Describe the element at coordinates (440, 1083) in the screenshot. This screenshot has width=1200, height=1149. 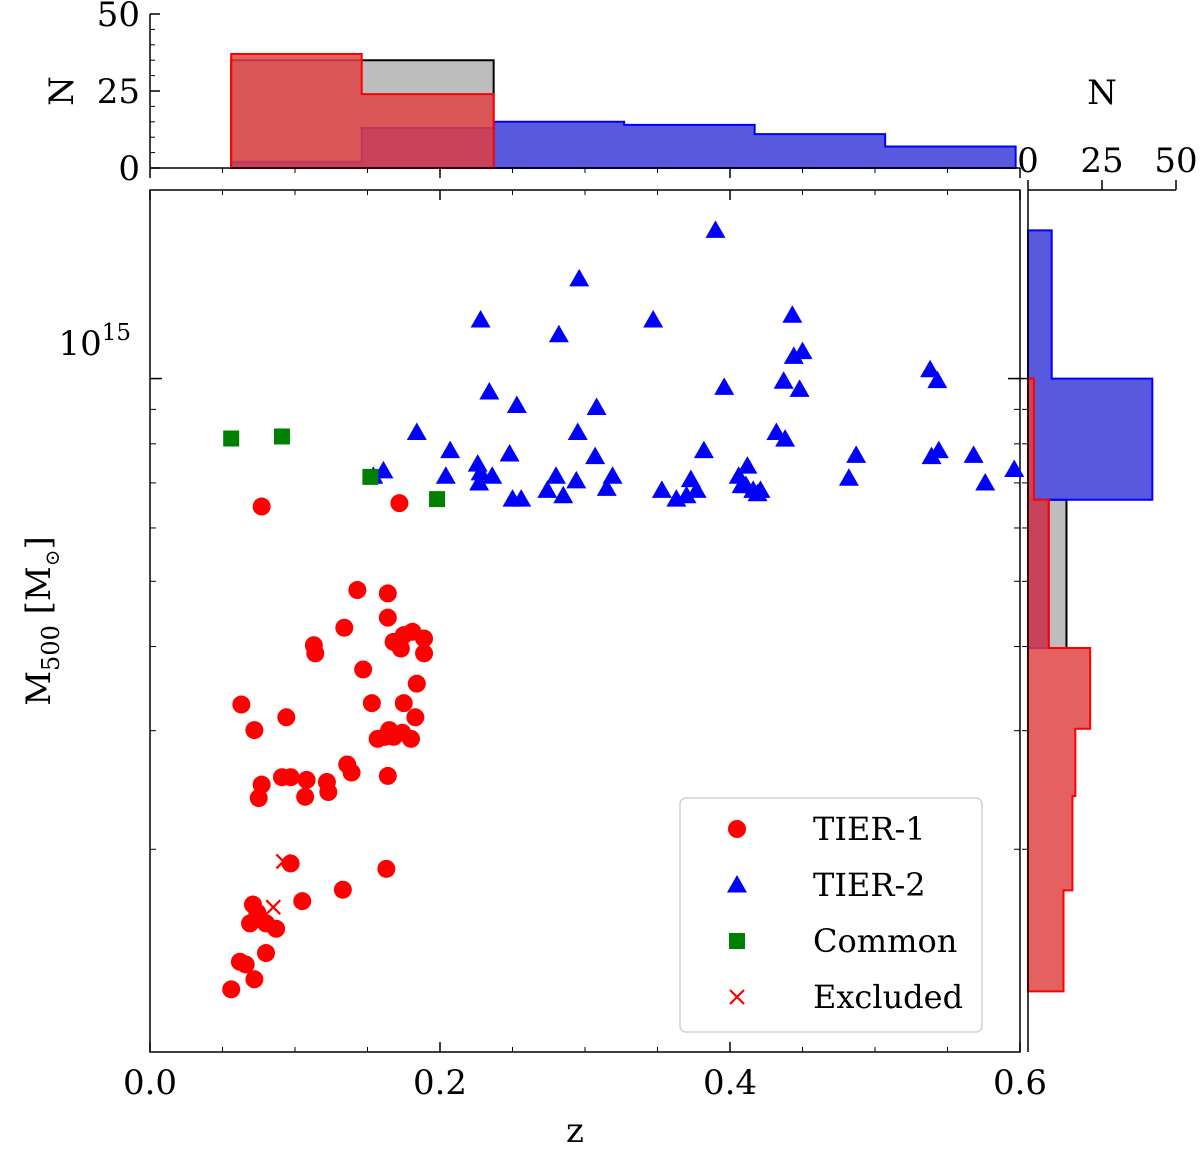
I see `main-xtick-label: 0.2` at that location.